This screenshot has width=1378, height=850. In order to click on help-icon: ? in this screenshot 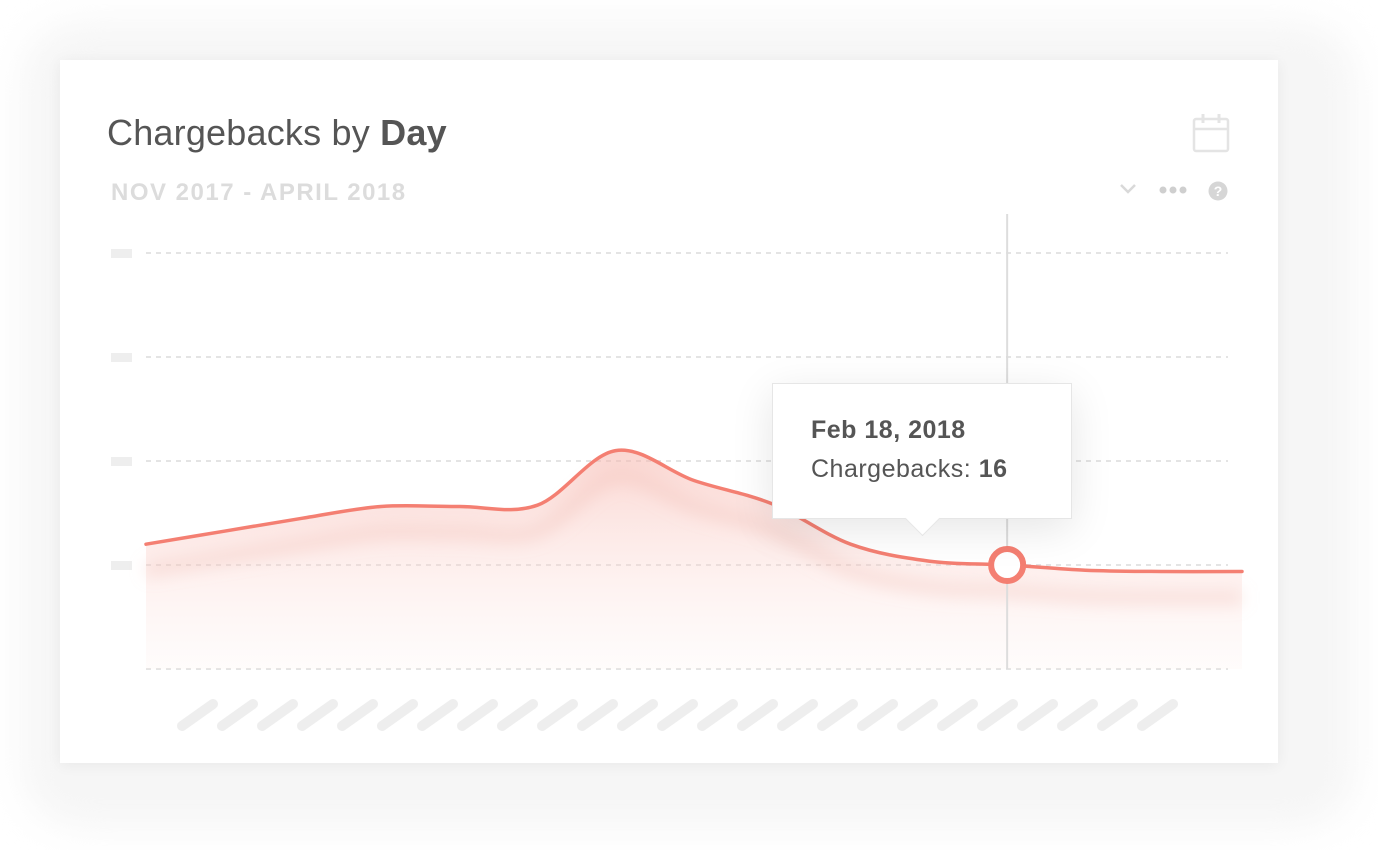, I will do `click(1218, 191)`.